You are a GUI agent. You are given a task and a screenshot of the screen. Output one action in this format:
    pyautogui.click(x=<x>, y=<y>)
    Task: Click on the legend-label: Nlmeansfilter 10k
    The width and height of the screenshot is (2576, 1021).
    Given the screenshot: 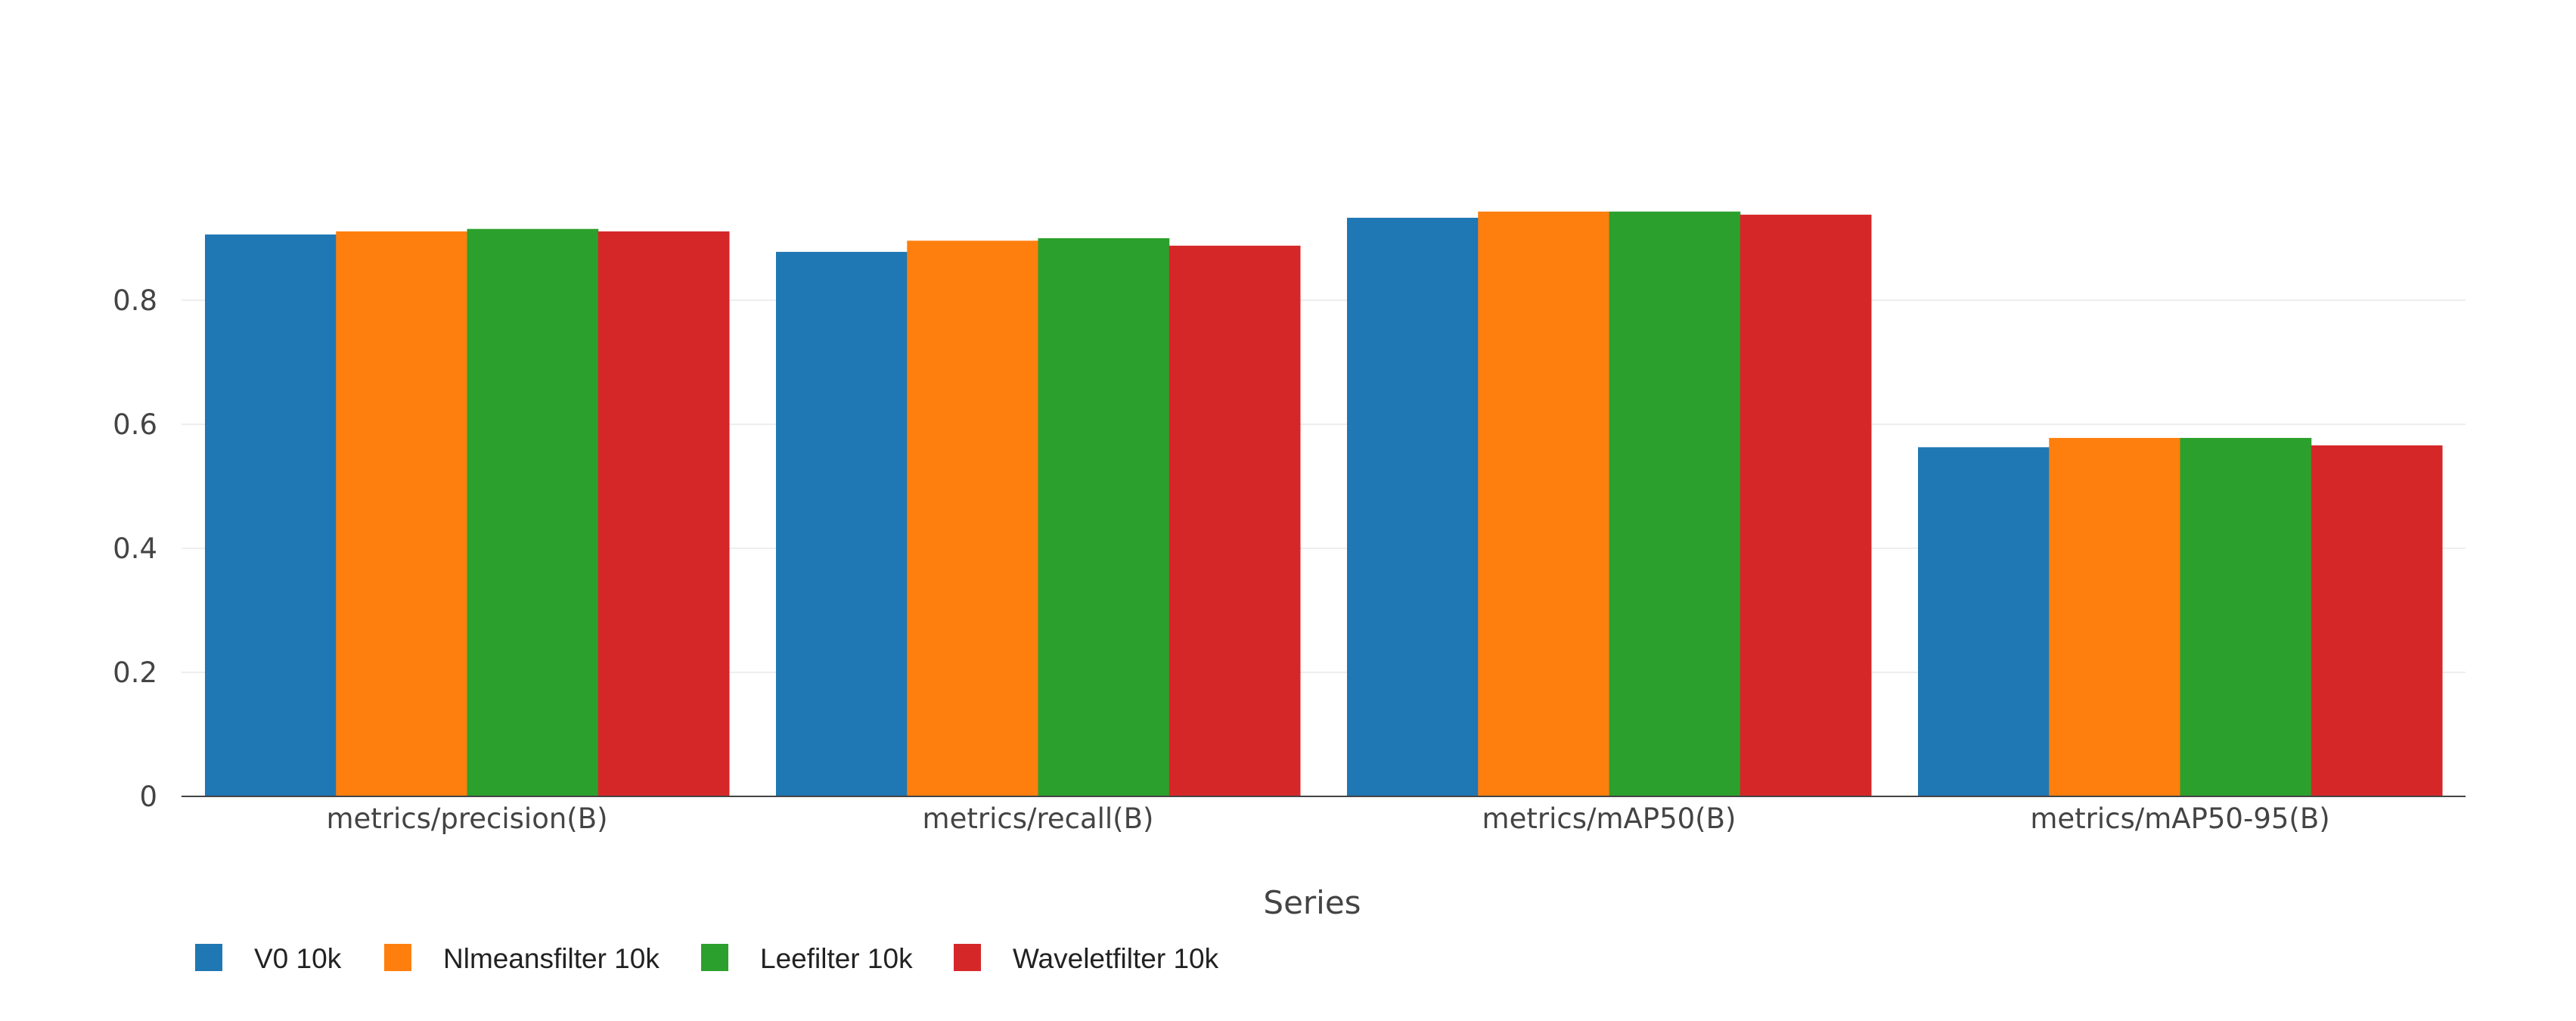 What is the action you would take?
    pyautogui.click(x=551, y=958)
    